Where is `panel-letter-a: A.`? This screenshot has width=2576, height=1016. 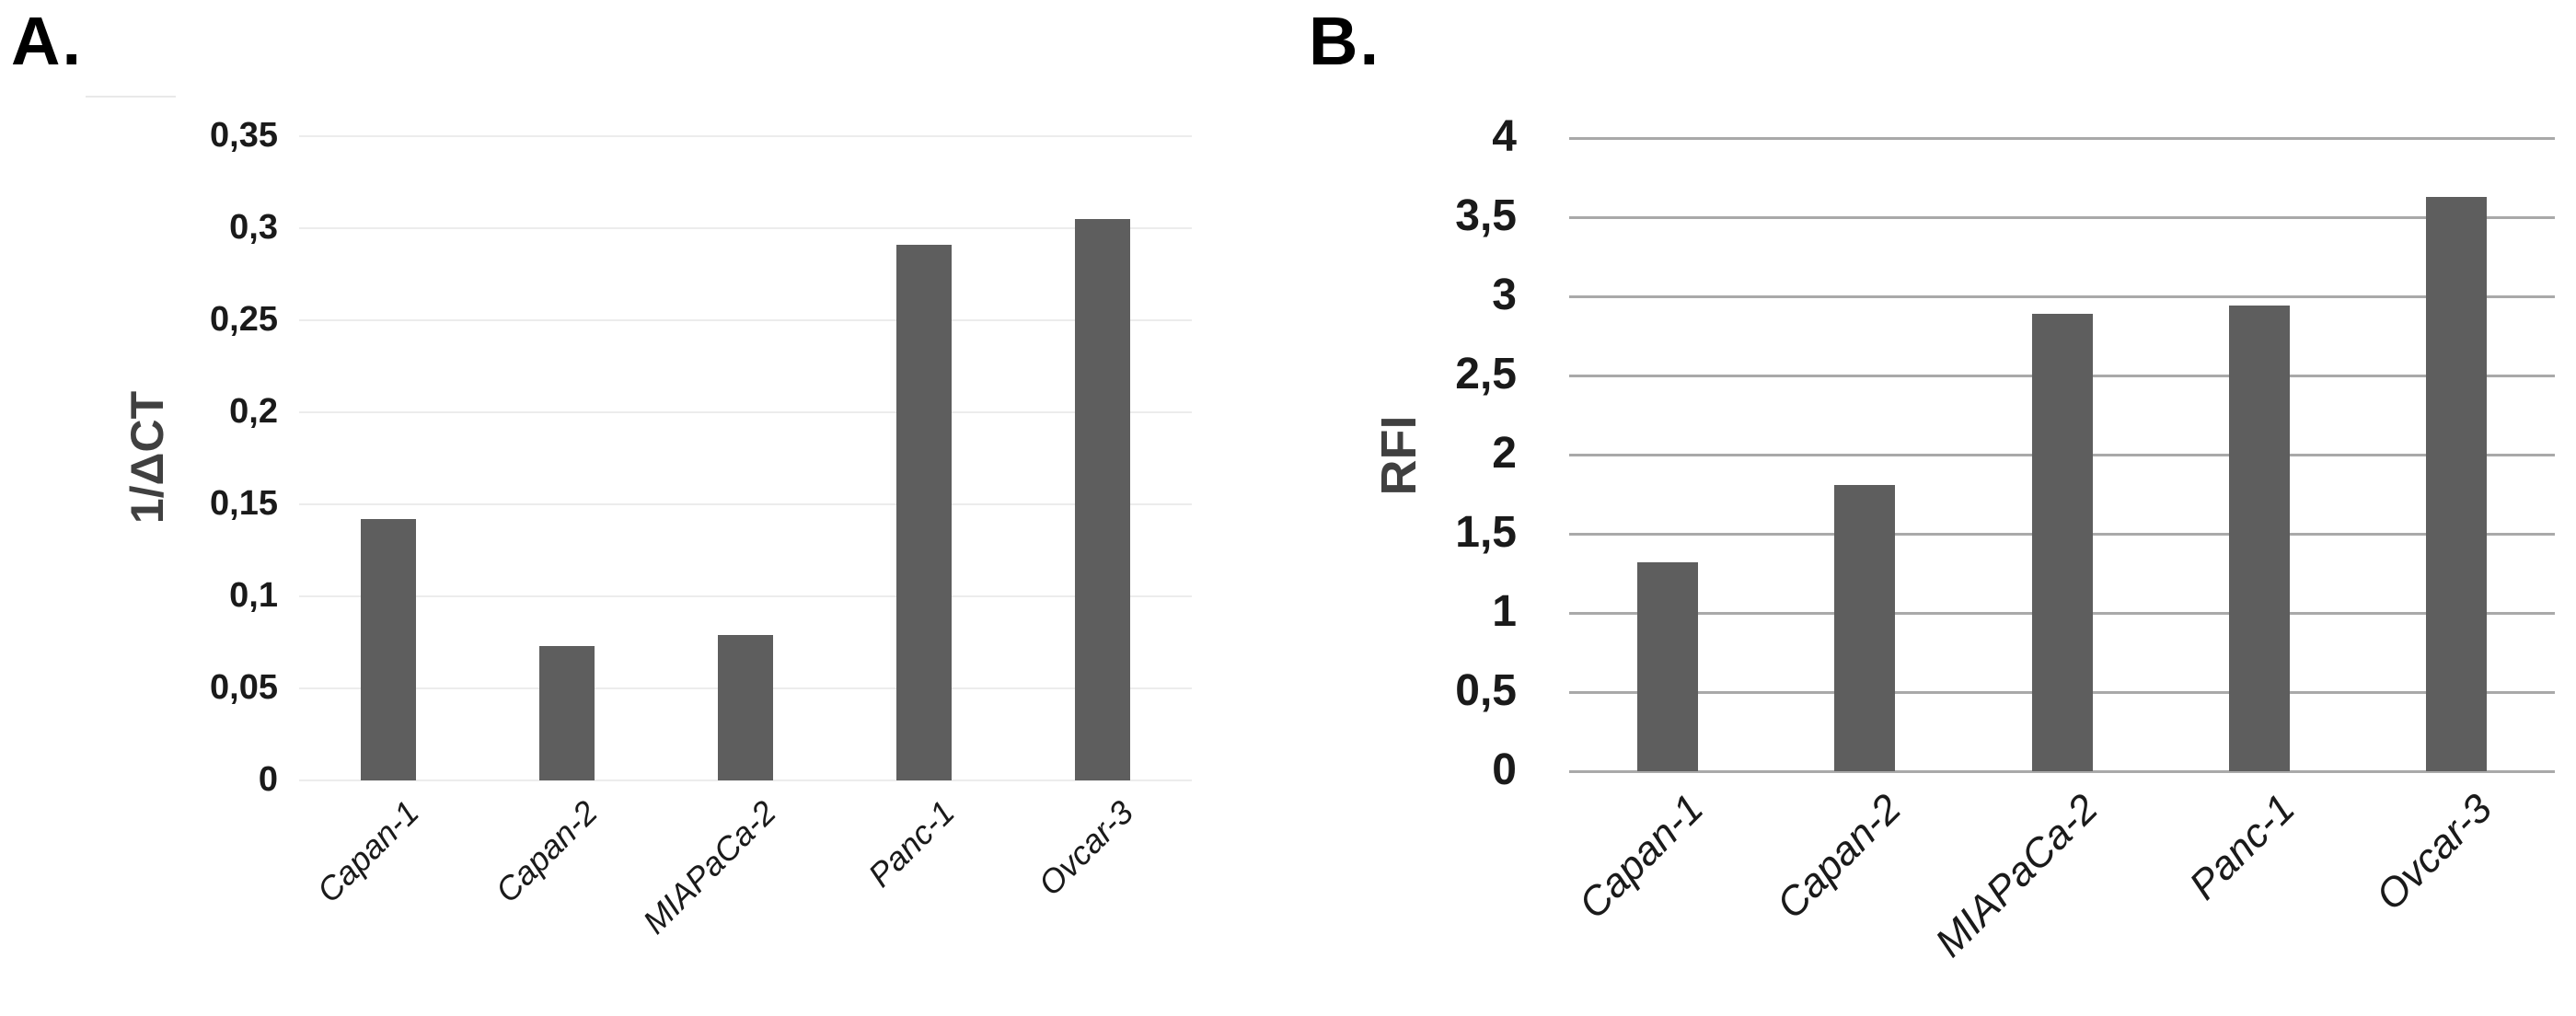 panel-letter-a: A. is located at coordinates (47, 41).